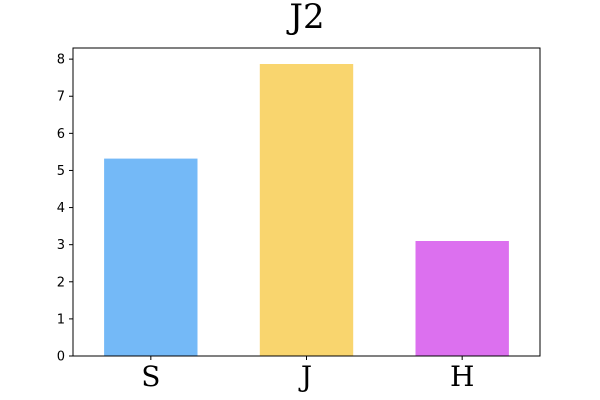 The image size is (600, 400). What do you see at coordinates (305, 376) in the screenshot?
I see `x-tick-label: J` at bounding box center [305, 376].